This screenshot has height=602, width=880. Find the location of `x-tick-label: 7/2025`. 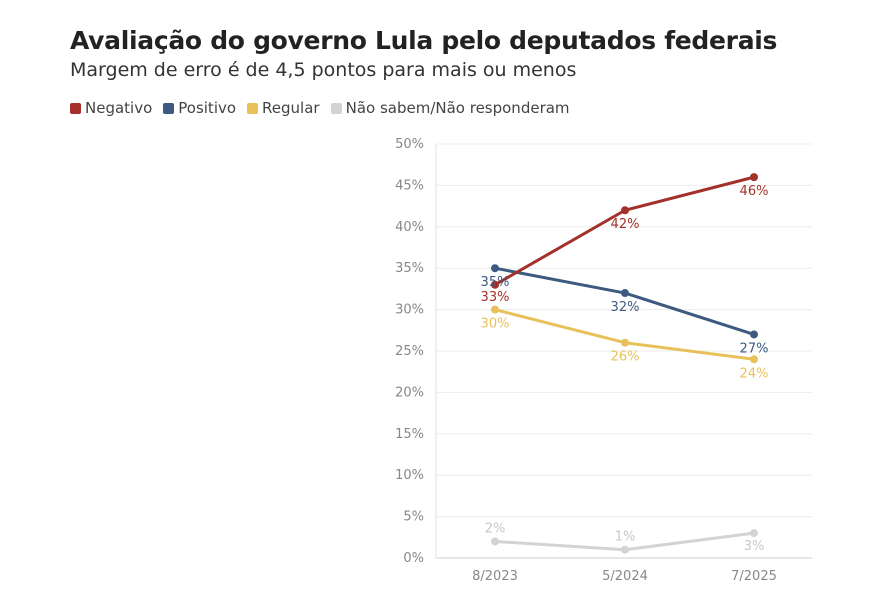

x-tick-label: 7/2025 is located at coordinates (754, 576).